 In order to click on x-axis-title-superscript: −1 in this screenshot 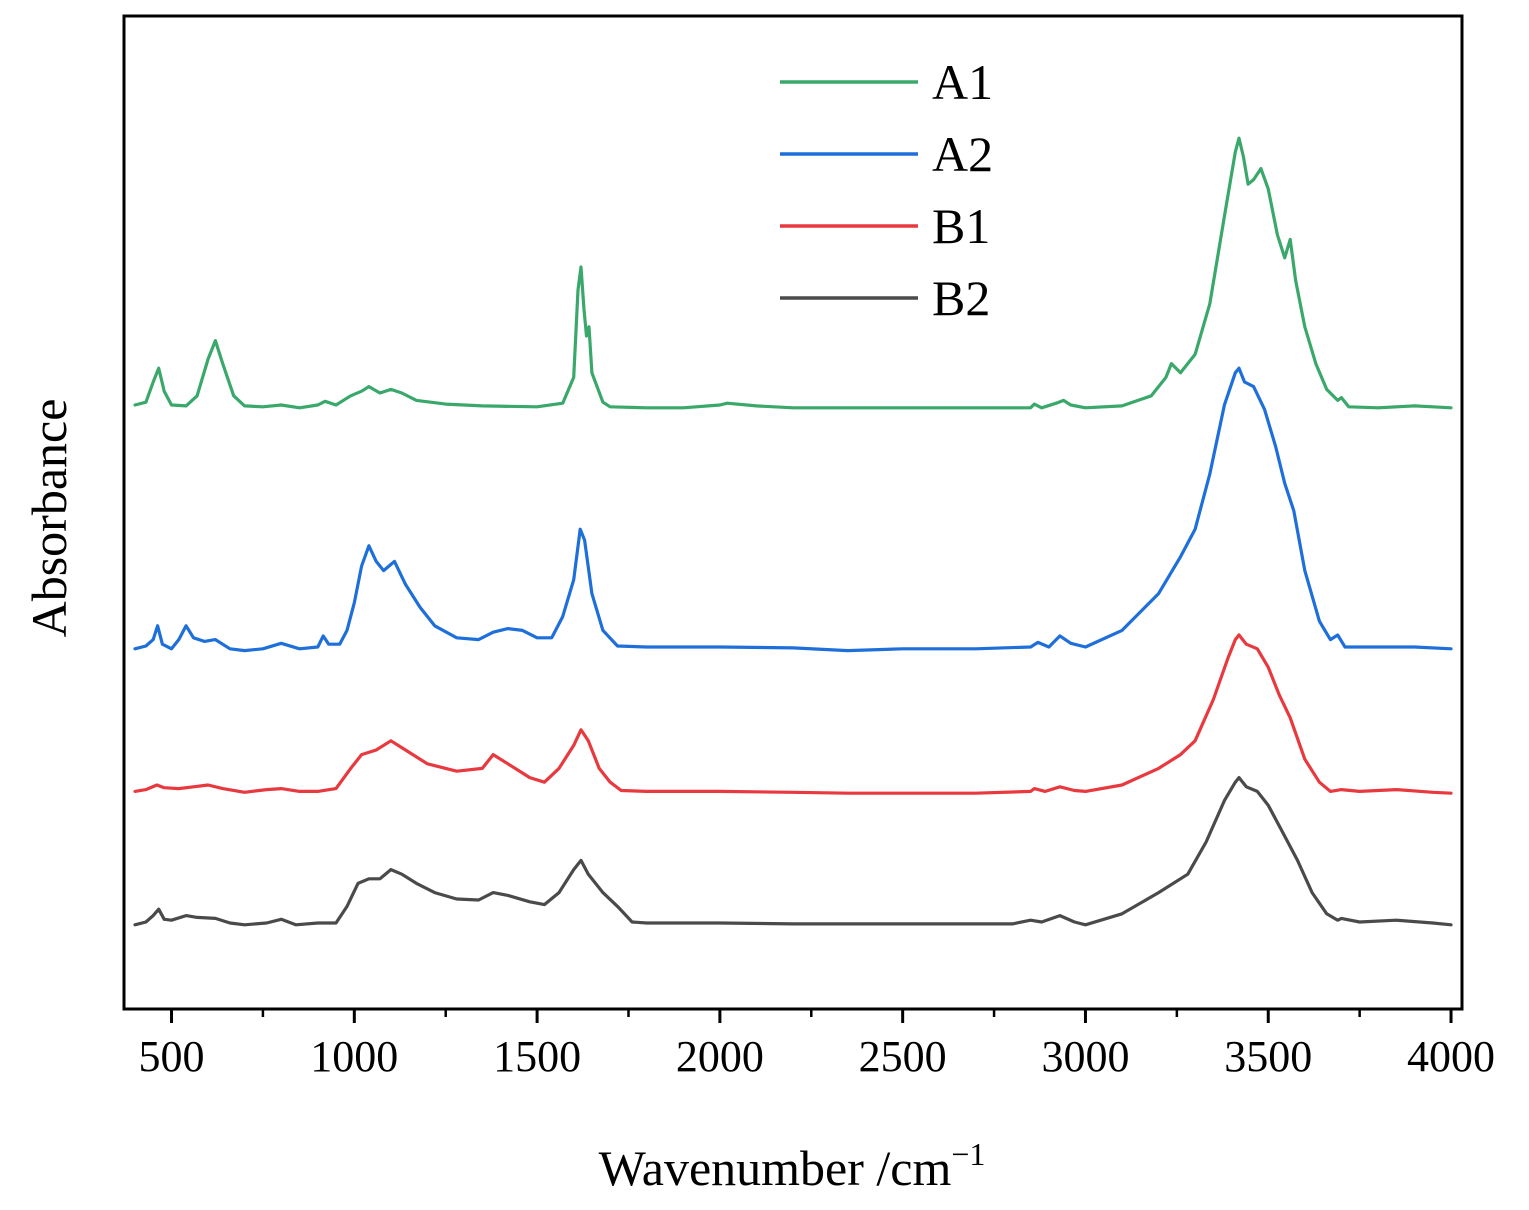, I will do `click(968, 1154)`.